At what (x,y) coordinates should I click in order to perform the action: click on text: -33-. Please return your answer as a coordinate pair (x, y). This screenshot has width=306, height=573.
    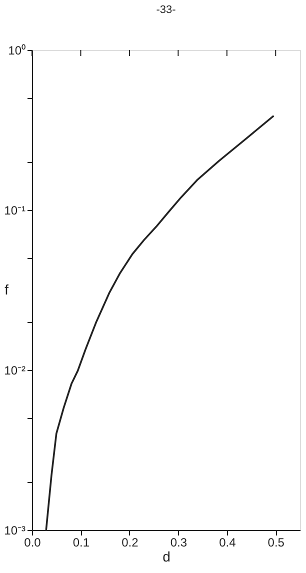
    Looking at the image, I should click on (166, 10).